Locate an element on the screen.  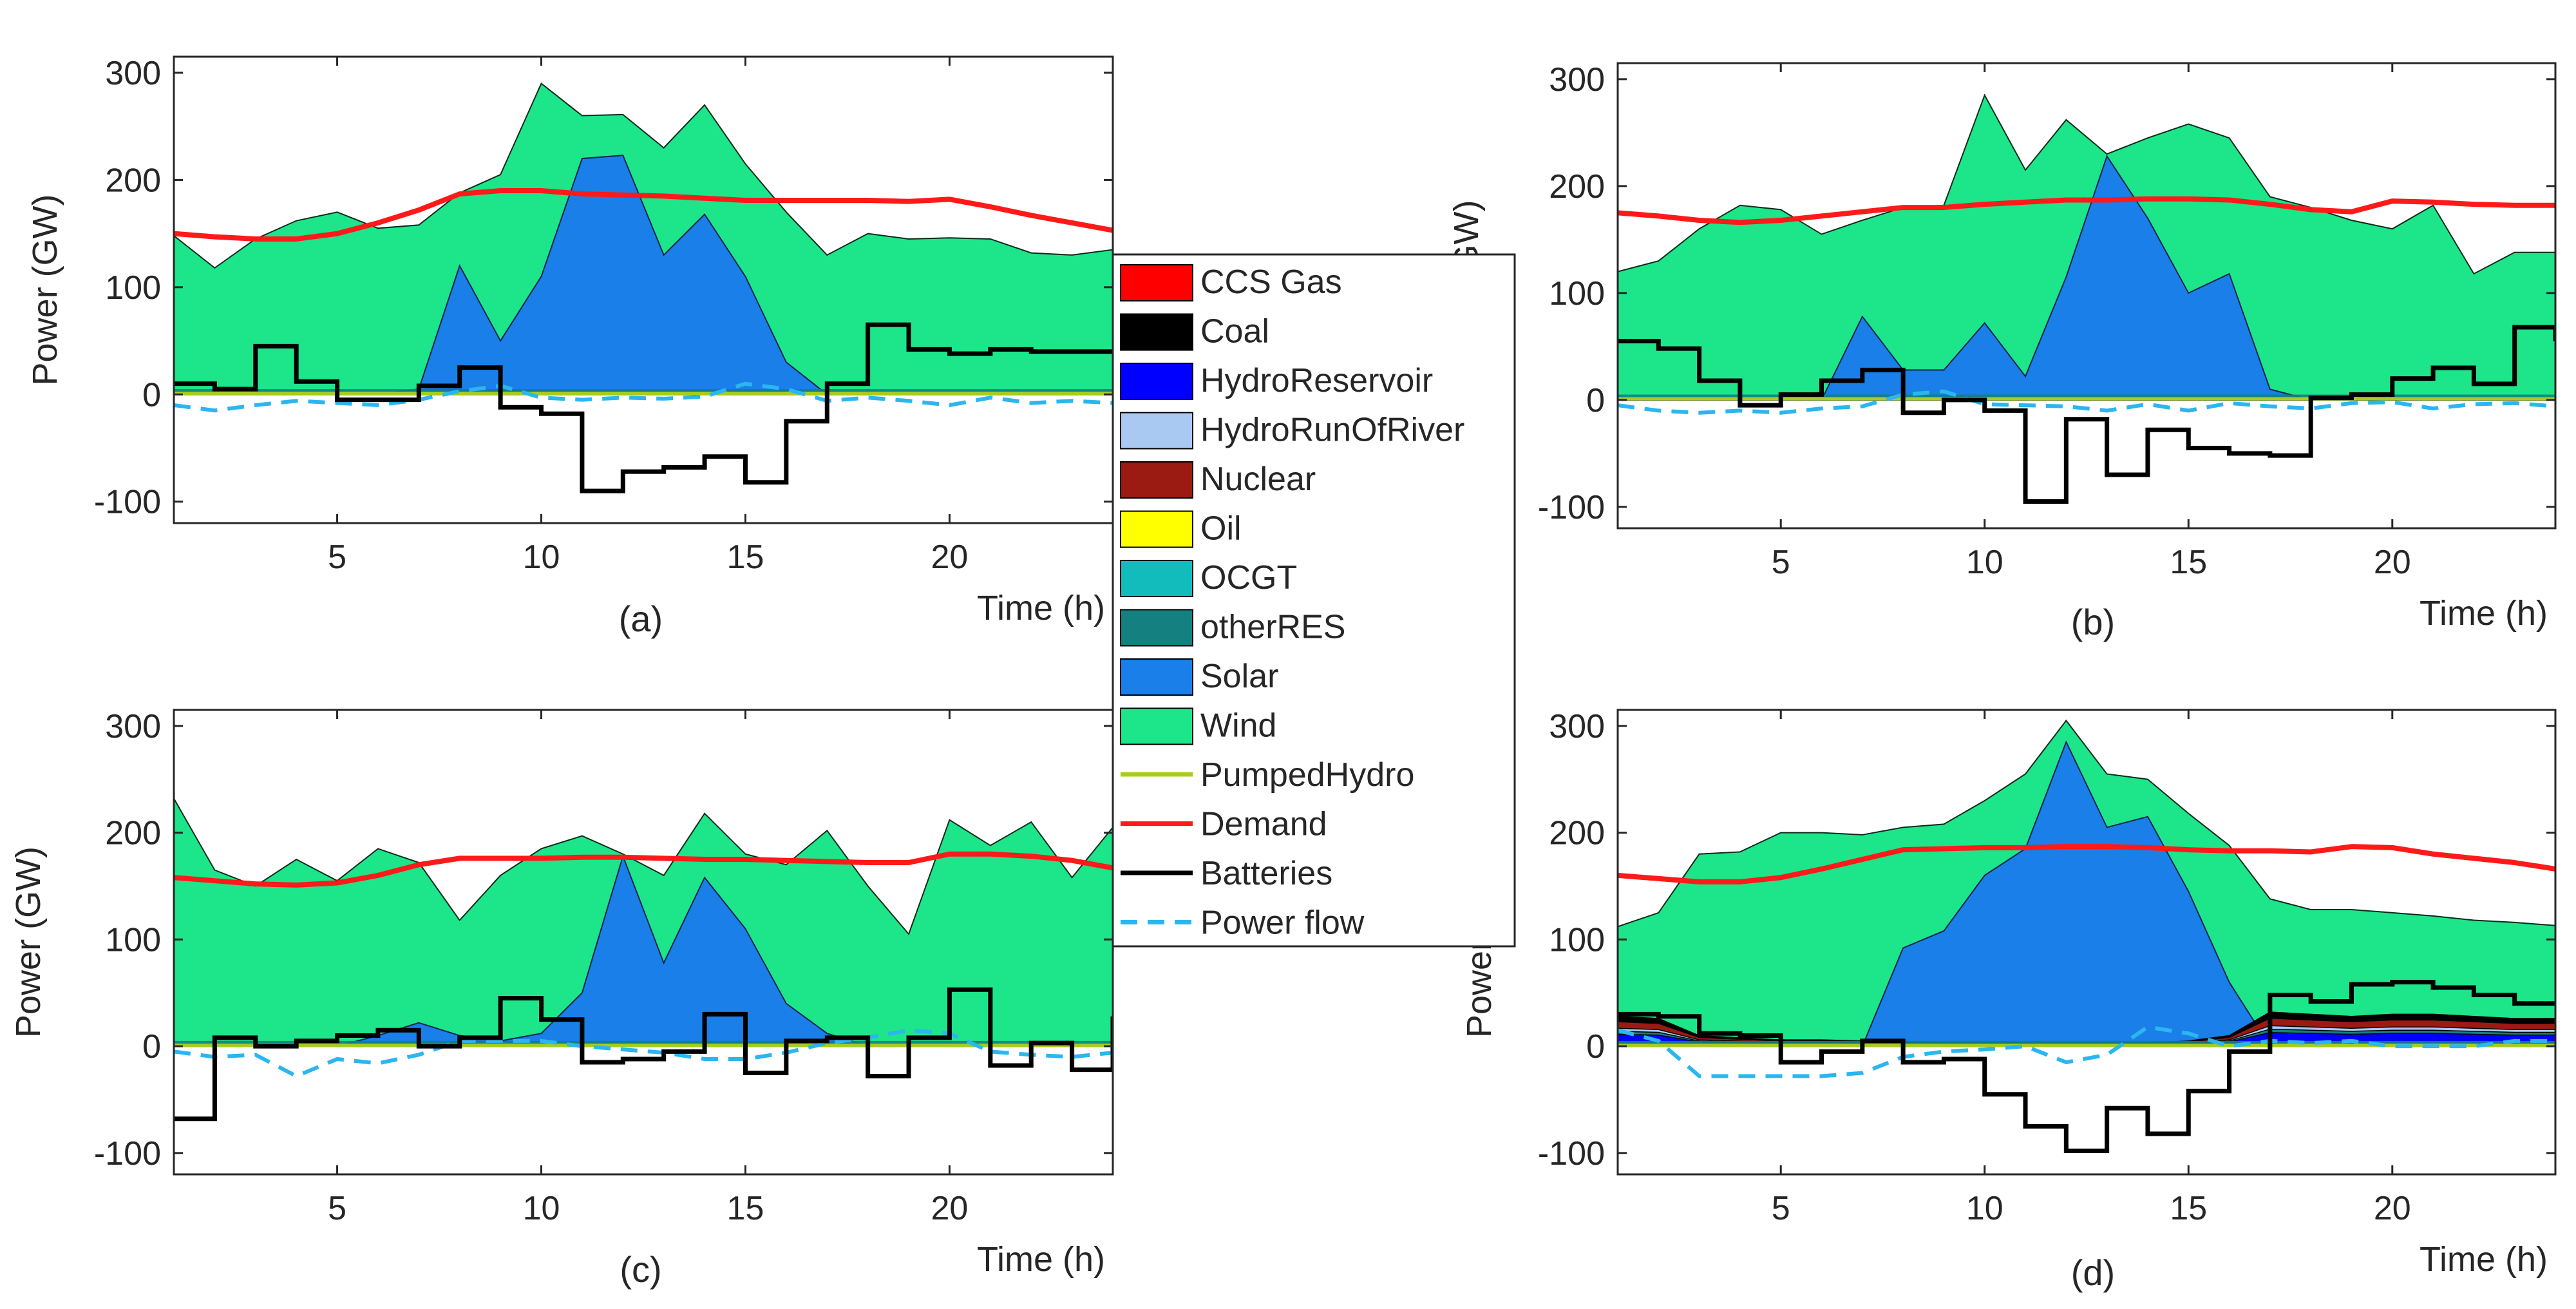
legend-item: HydroRunOfRiver is located at coordinates (1292, 431).